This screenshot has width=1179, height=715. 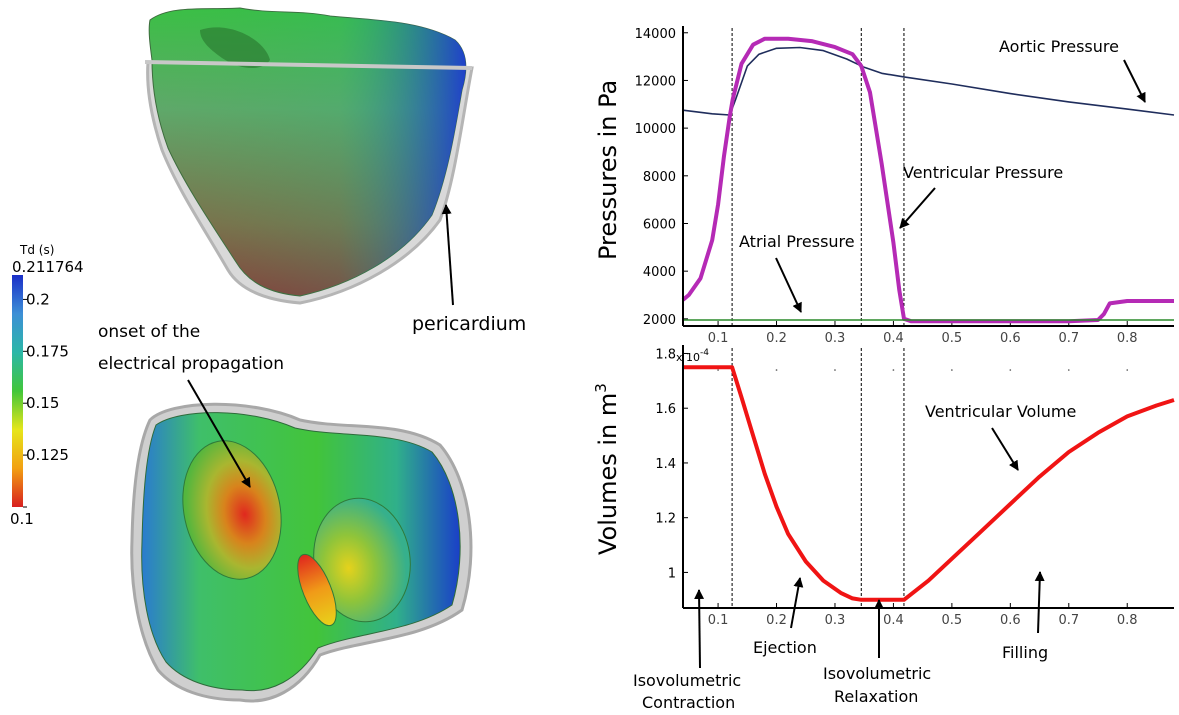 What do you see at coordinates (665, 464) in the screenshot?
I see `y-tick-label: 1.4` at bounding box center [665, 464].